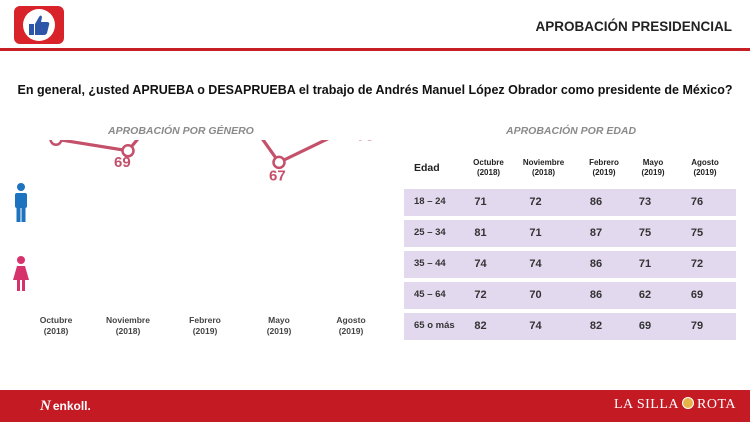  Describe the element at coordinates (279, 325) in the screenshot. I see `x-tick-label-3: Mayo (2019)` at that location.